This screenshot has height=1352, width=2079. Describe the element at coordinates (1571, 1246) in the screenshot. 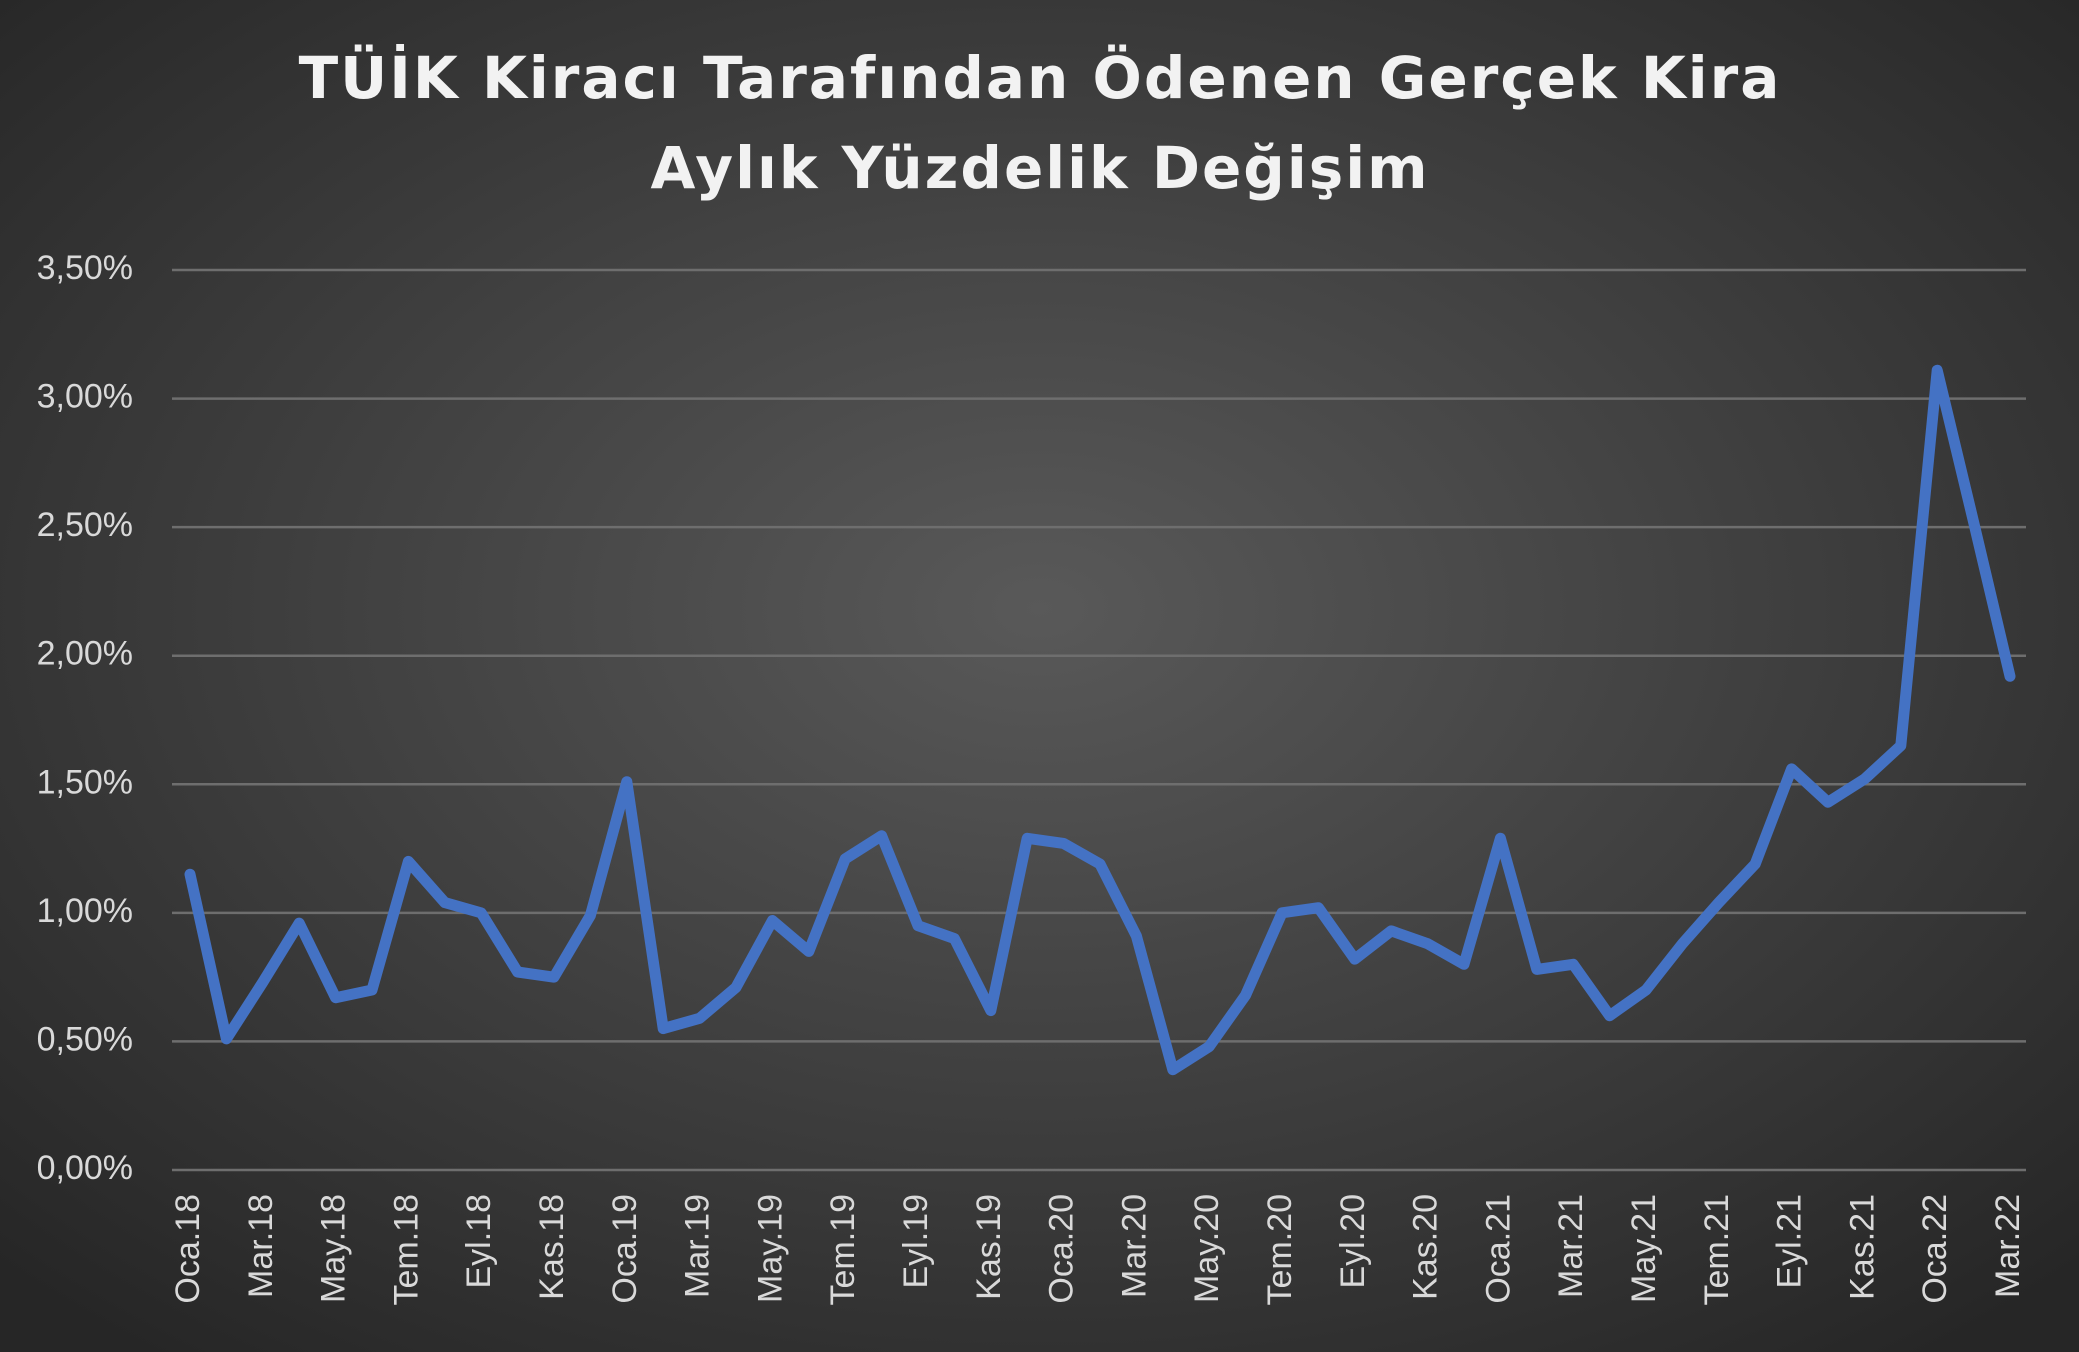

I see `x-tick-label: Mar.21` at that location.